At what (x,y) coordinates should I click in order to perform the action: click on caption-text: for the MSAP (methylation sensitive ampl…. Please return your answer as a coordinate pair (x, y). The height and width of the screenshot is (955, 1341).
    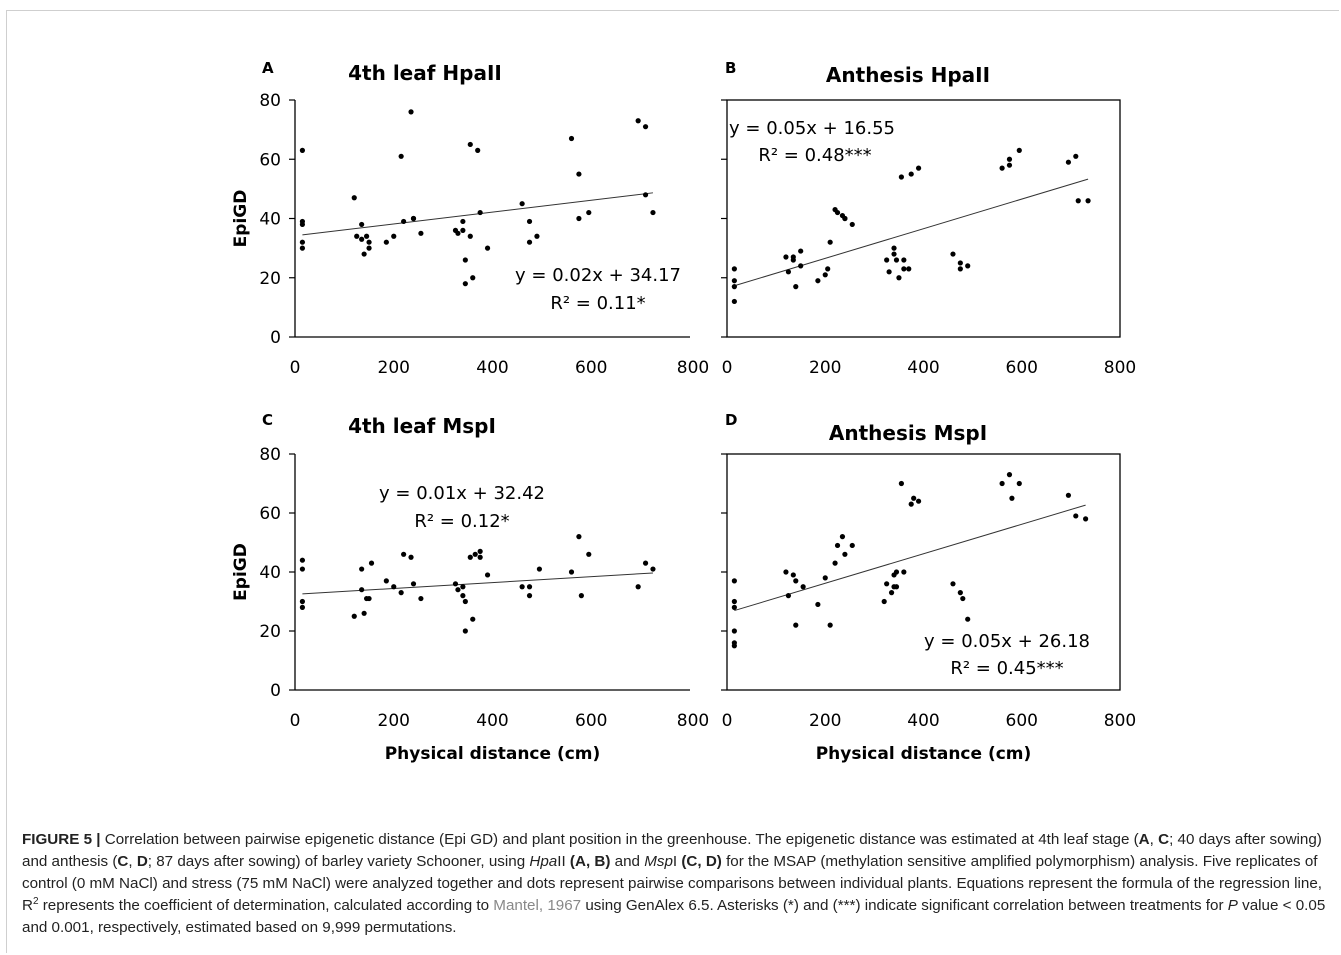
    Looking at the image, I should click on (672, 883).